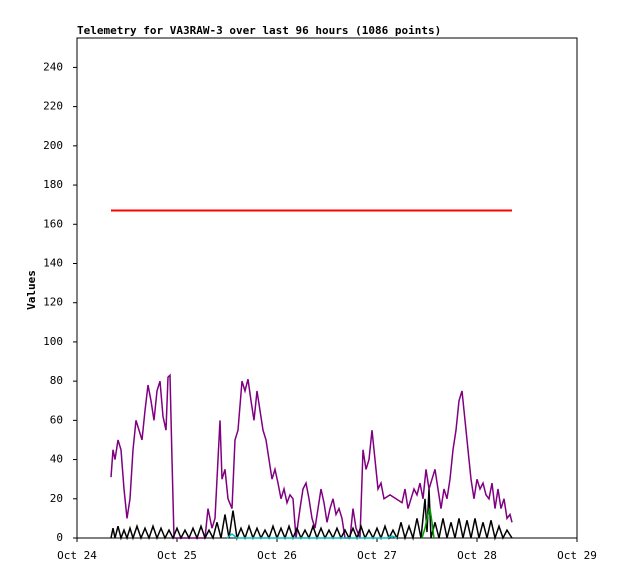 This screenshot has width=618, height=583. Describe the element at coordinates (53, 184) in the screenshot. I see `y-tick-label: 180` at that location.